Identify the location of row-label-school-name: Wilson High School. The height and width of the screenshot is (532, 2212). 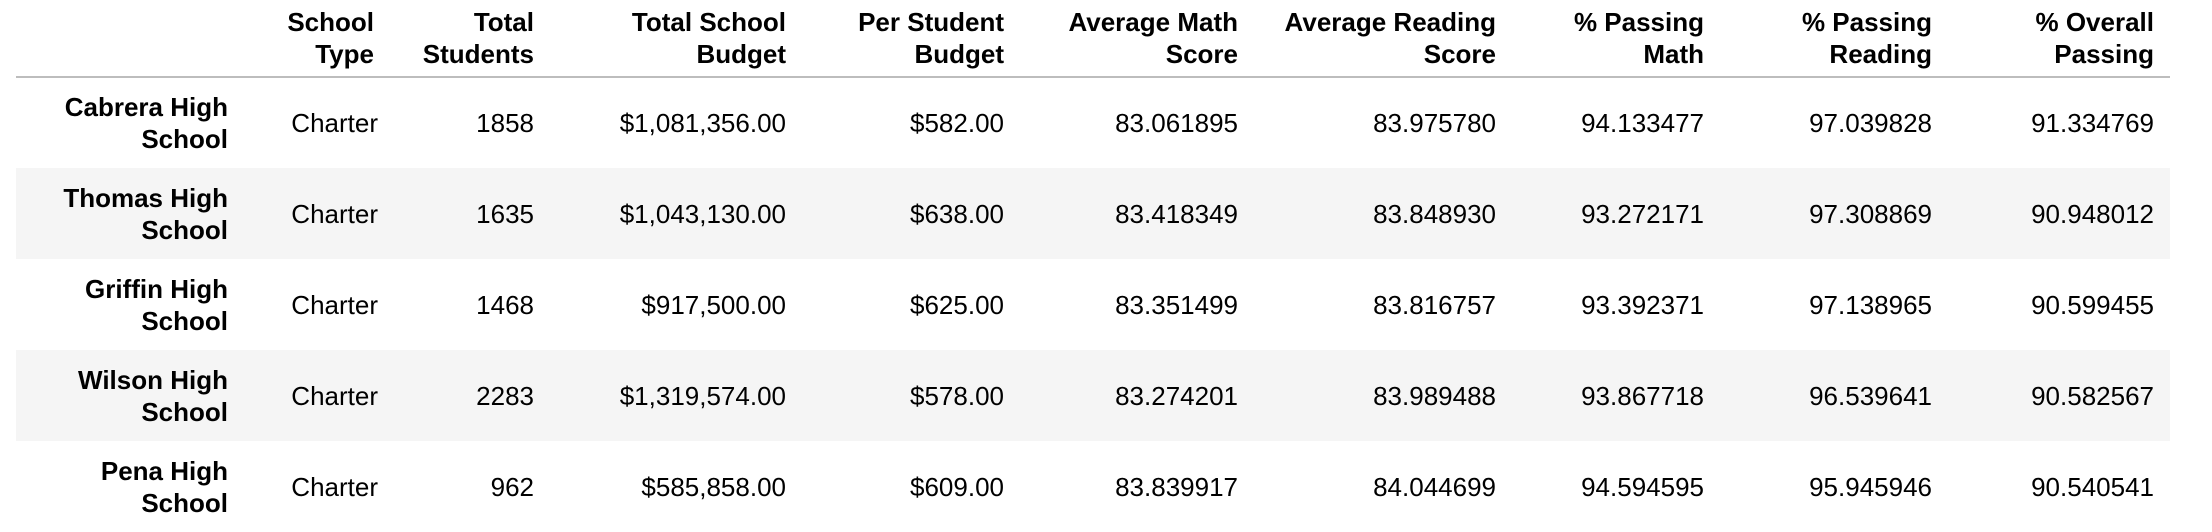
(153, 395).